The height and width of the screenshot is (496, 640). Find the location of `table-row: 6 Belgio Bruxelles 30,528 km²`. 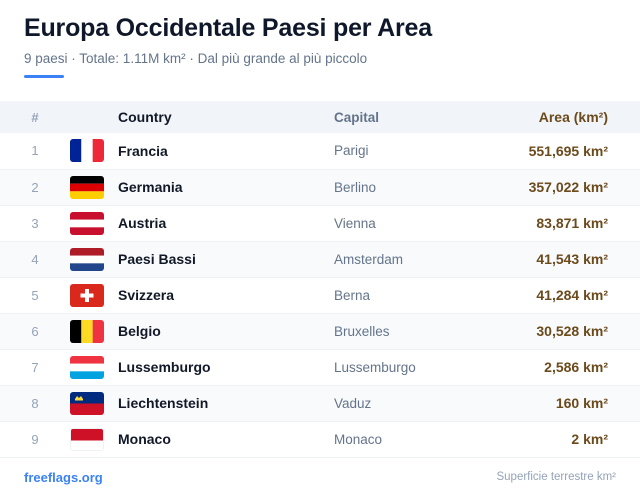

table-row: 6 Belgio Bruxelles 30,528 km² is located at coordinates (320, 331).